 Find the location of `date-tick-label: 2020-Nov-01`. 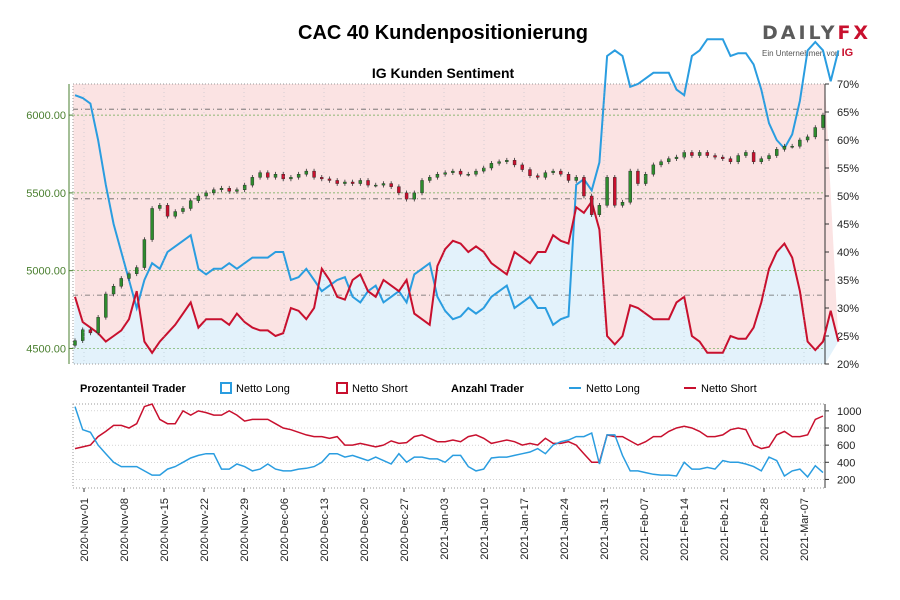

date-tick-label: 2020-Nov-01 is located at coordinates (85, 530).